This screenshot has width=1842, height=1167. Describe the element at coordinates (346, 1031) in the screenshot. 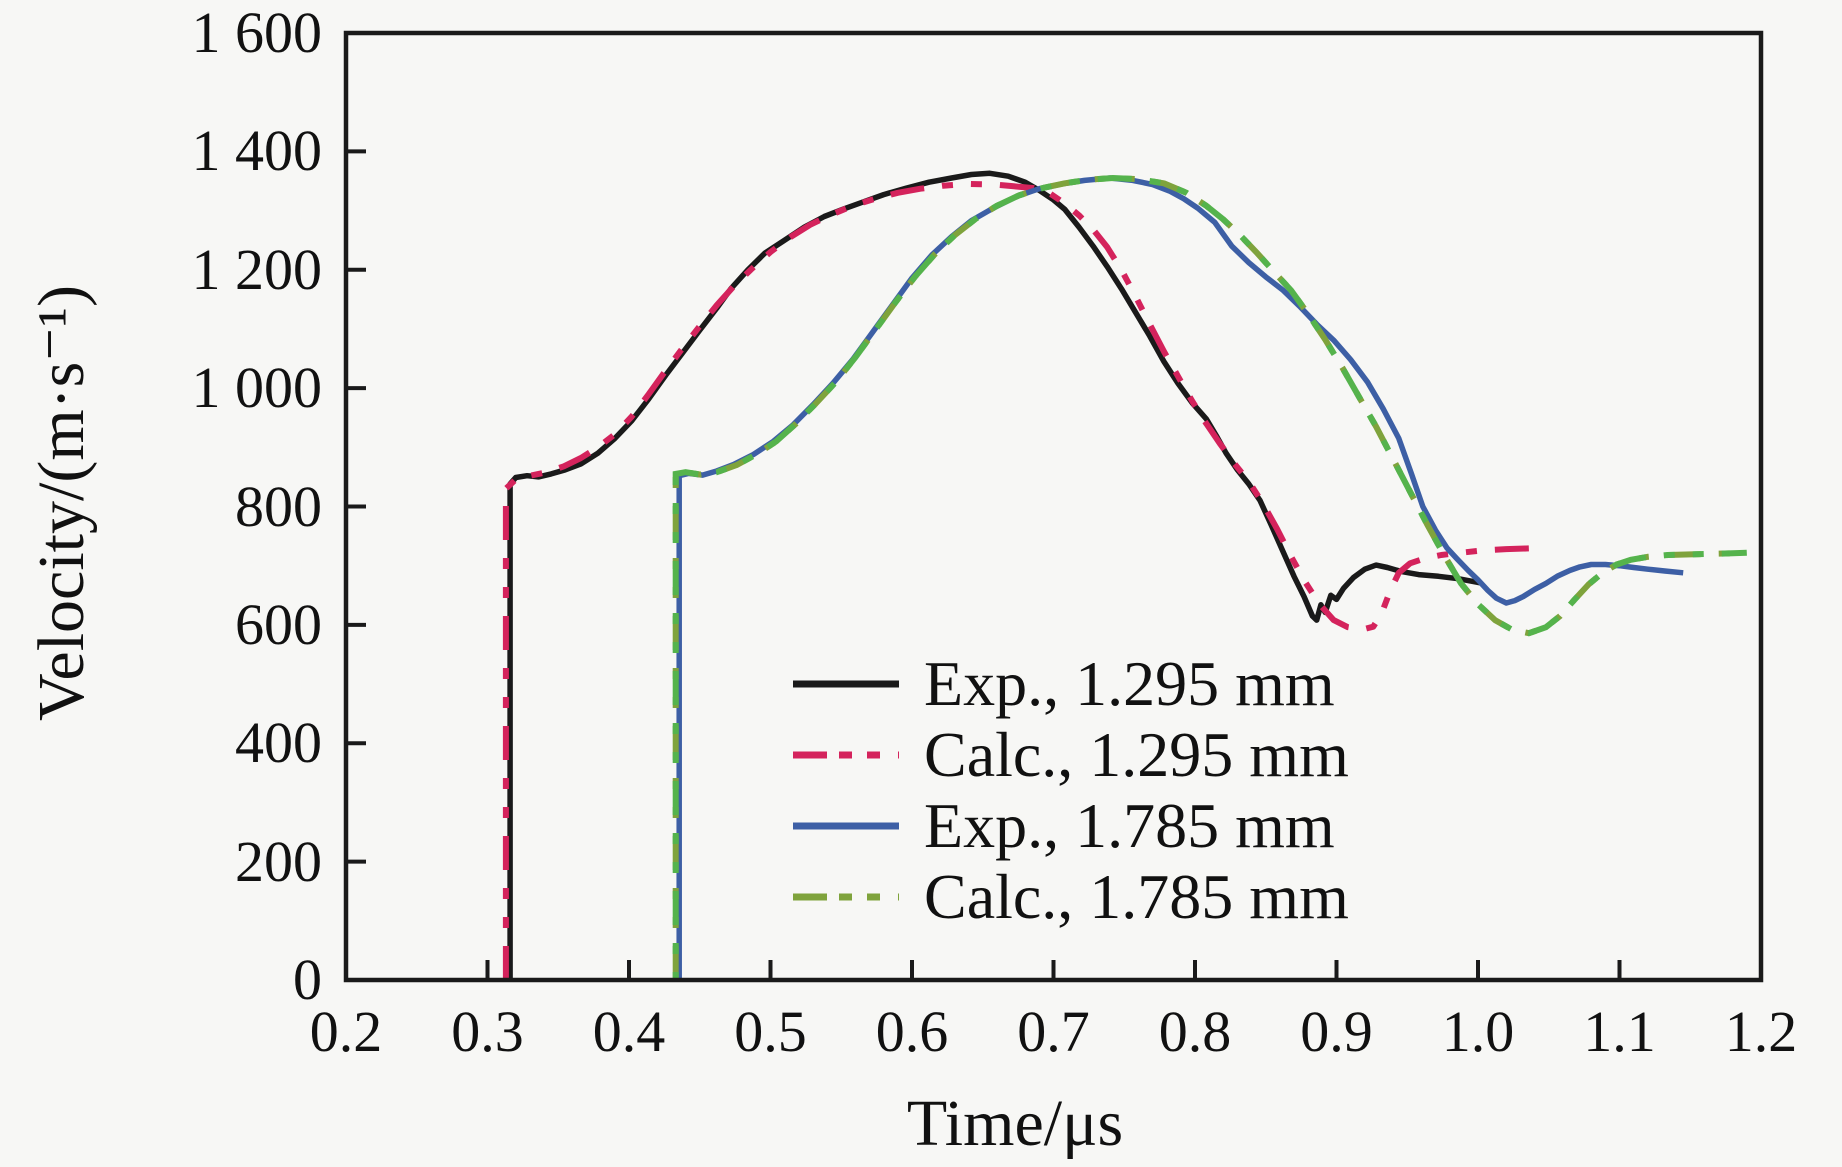

I see `x-tick-label: 0.2` at that location.